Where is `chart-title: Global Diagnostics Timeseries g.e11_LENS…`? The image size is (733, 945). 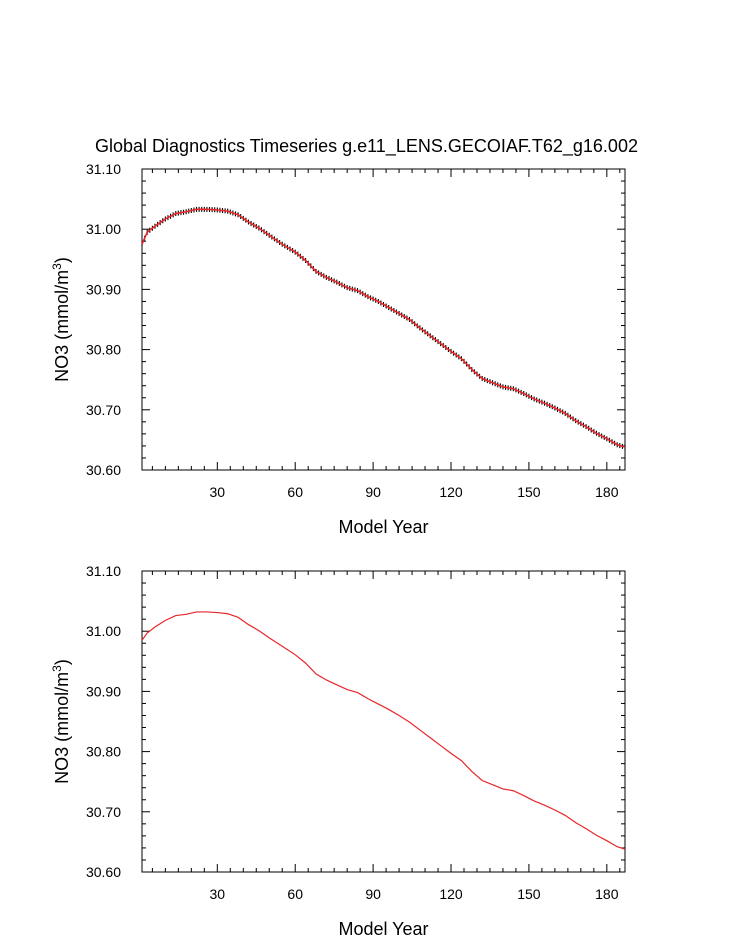
chart-title: Global Diagnostics Timeseries g.e11_LENS… is located at coordinates (366, 146).